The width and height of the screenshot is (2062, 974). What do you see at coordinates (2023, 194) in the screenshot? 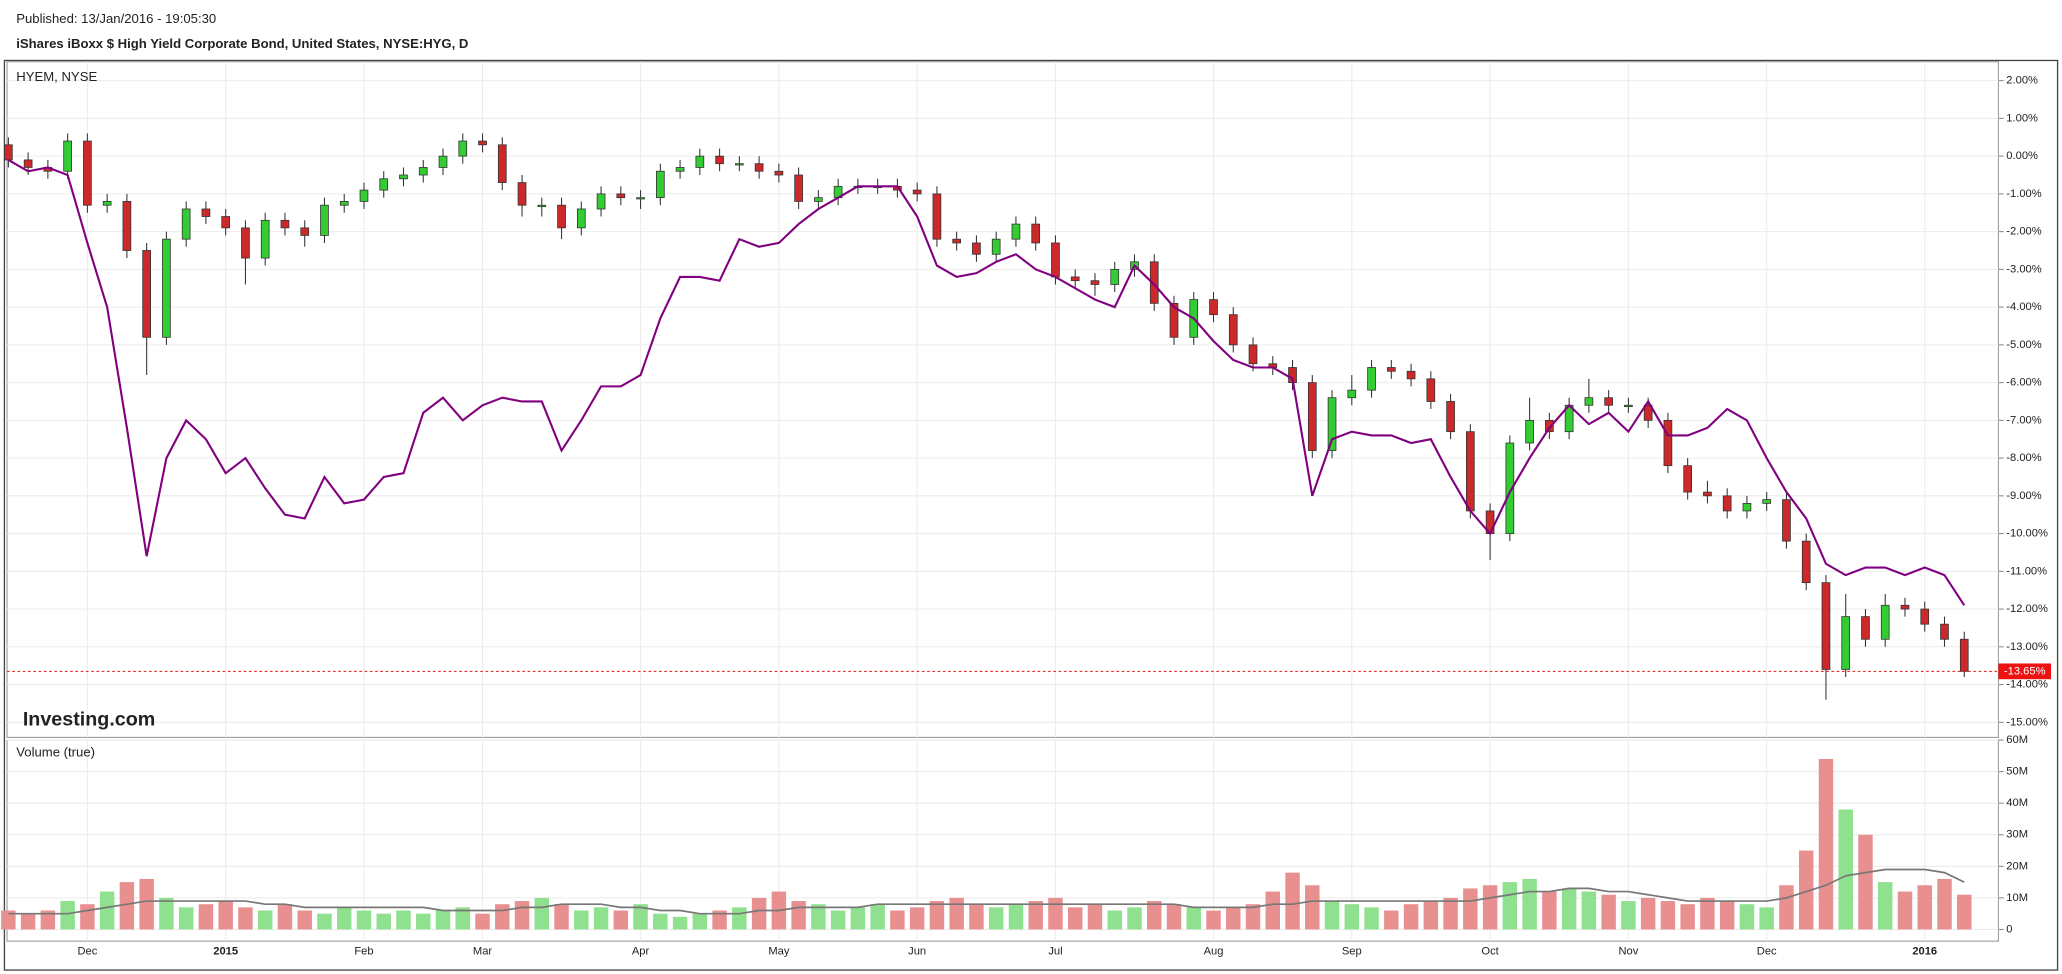
I see `y-tick-label: -1.00%` at bounding box center [2023, 194].